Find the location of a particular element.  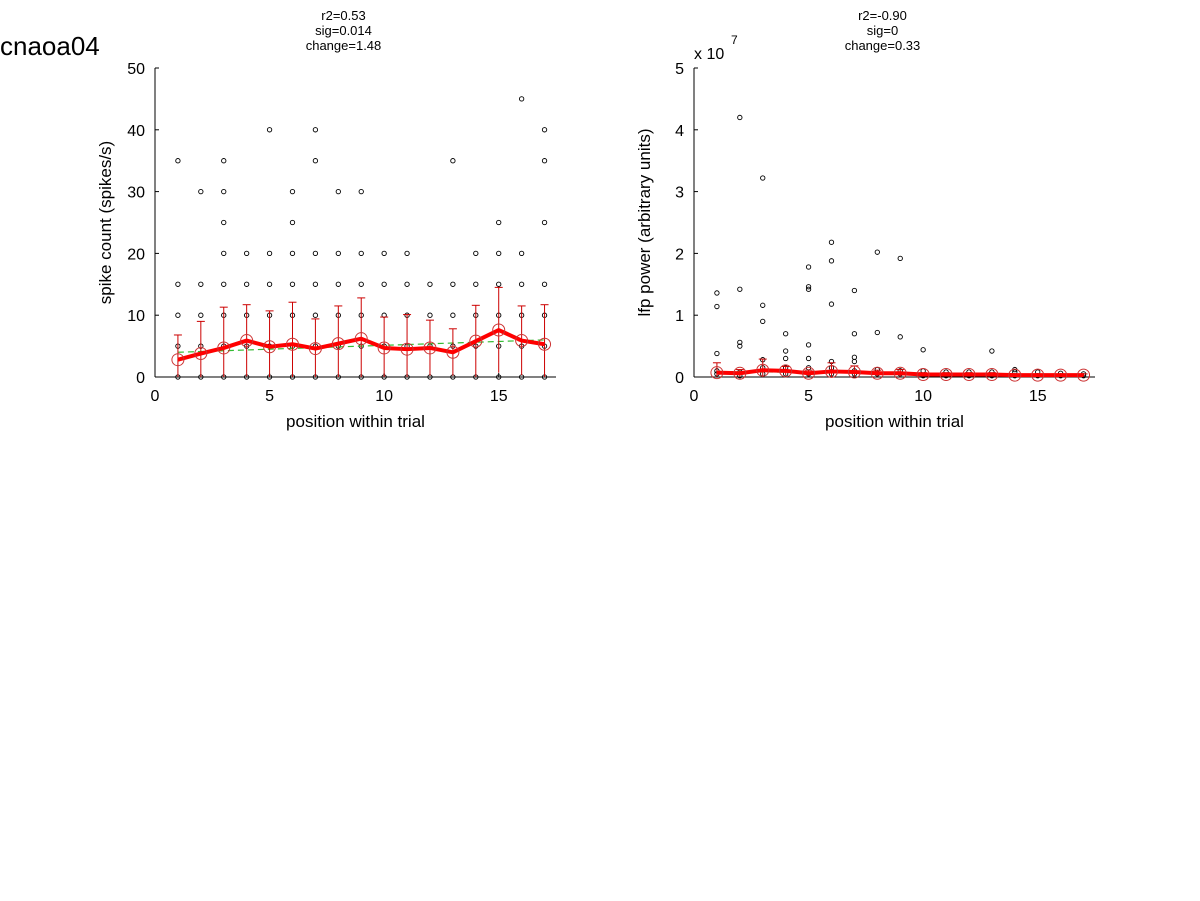

y-axis-label: spike count (spikes/s) is located at coordinates (105, 222).